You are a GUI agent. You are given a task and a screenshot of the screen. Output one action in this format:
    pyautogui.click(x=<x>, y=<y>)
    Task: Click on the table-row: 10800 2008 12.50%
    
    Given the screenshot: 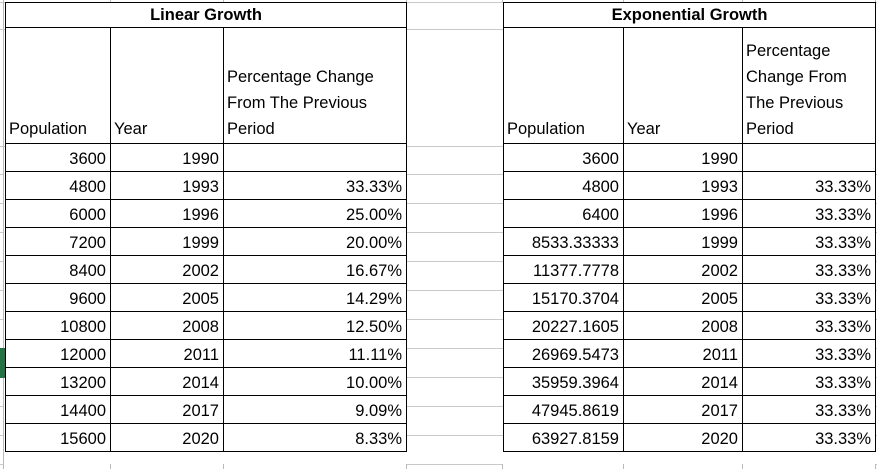 What is the action you would take?
    pyautogui.click(x=206, y=325)
    